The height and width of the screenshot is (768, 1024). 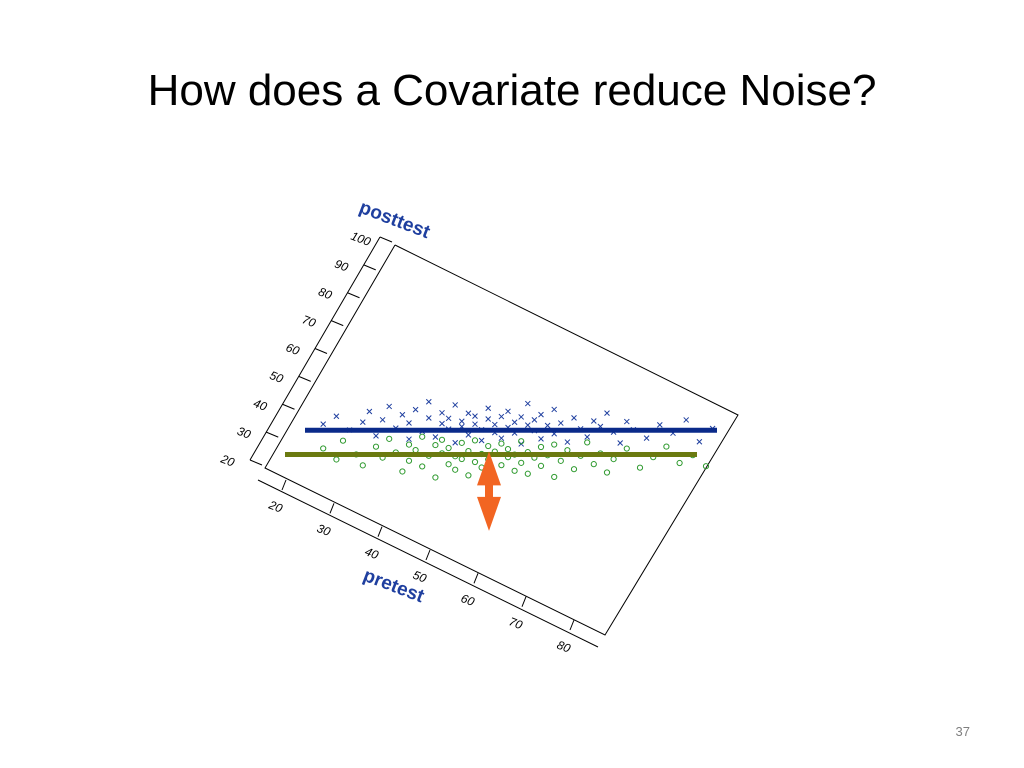 What do you see at coordinates (512, 90) in the screenshot?
I see `slide-title: How does a Covariate reduce Noise?` at bounding box center [512, 90].